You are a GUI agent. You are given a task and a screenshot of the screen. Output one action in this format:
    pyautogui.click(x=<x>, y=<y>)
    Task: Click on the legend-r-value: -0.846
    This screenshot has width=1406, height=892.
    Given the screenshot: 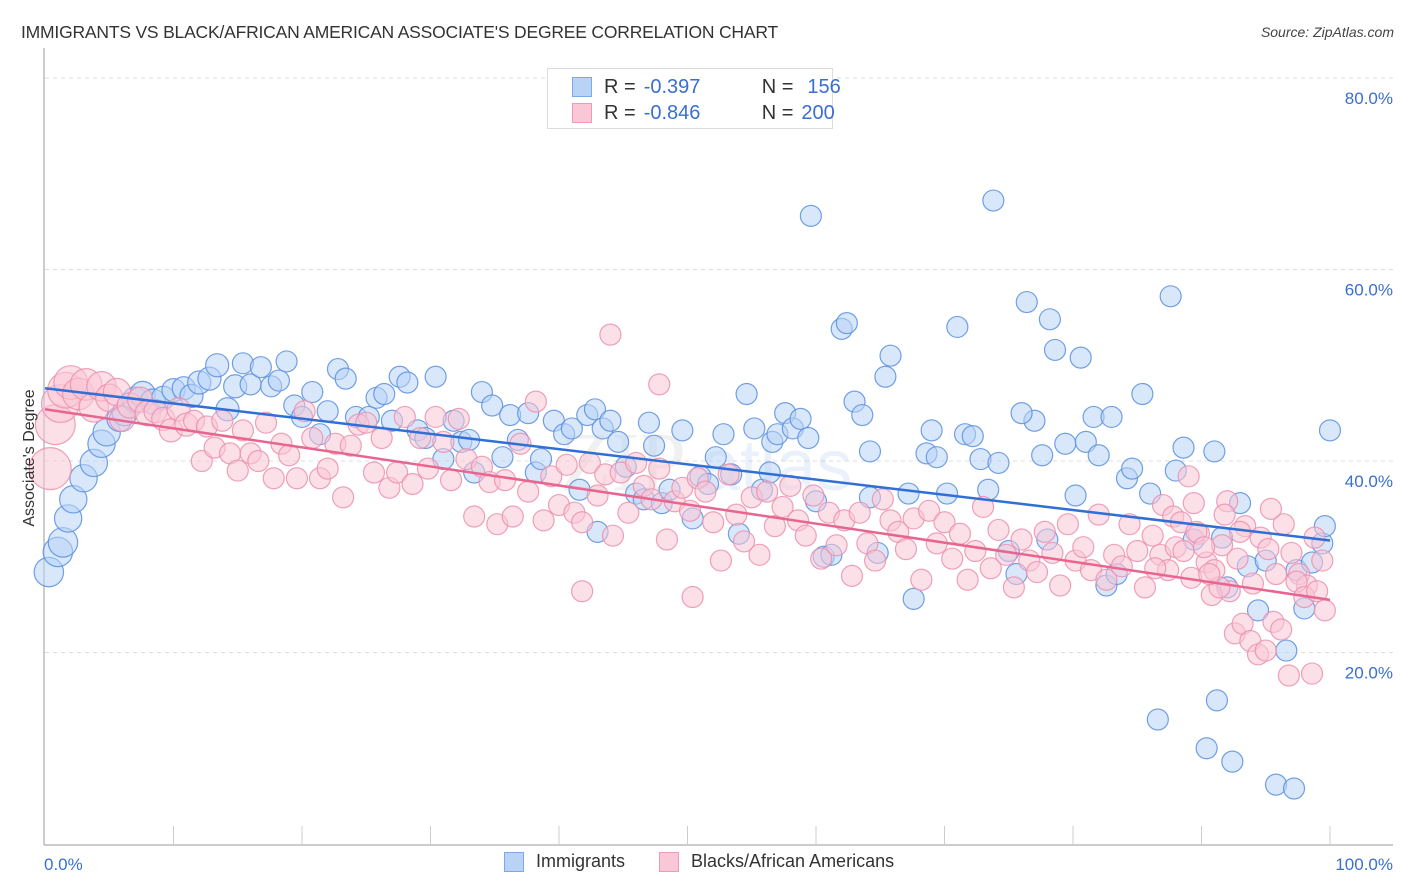 What is the action you would take?
    pyautogui.click(x=672, y=112)
    